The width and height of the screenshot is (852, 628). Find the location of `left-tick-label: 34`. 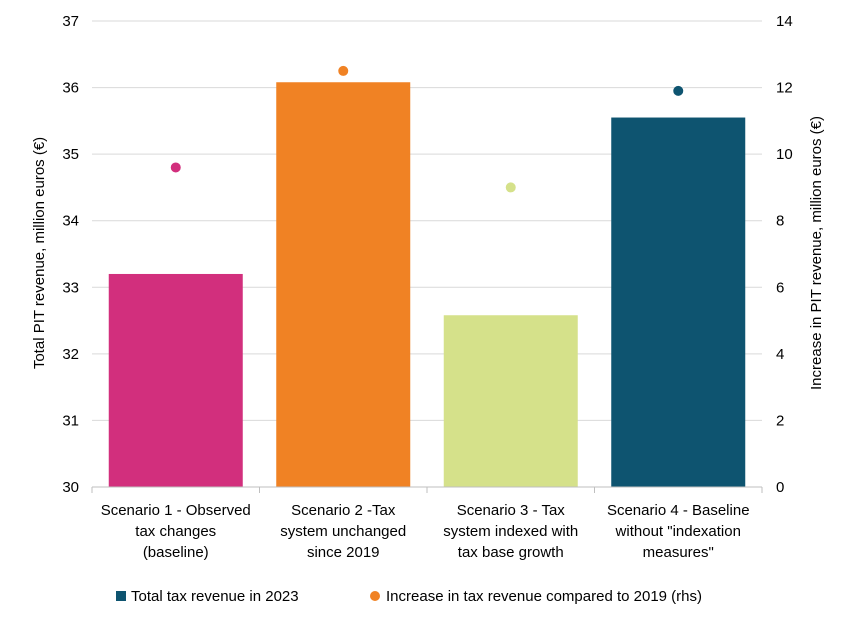

left-tick-label: 34 is located at coordinates (70, 221).